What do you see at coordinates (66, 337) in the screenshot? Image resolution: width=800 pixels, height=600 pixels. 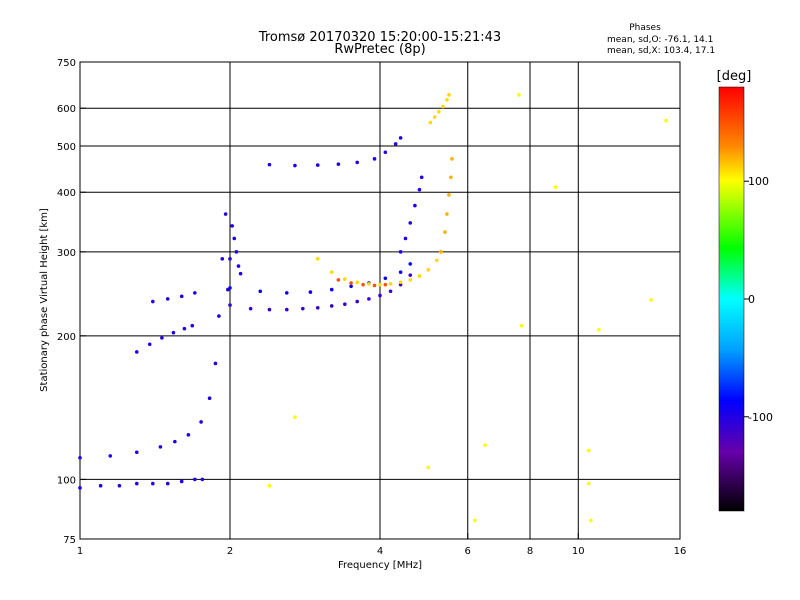 I see `y-tick-label: 200` at bounding box center [66, 337].